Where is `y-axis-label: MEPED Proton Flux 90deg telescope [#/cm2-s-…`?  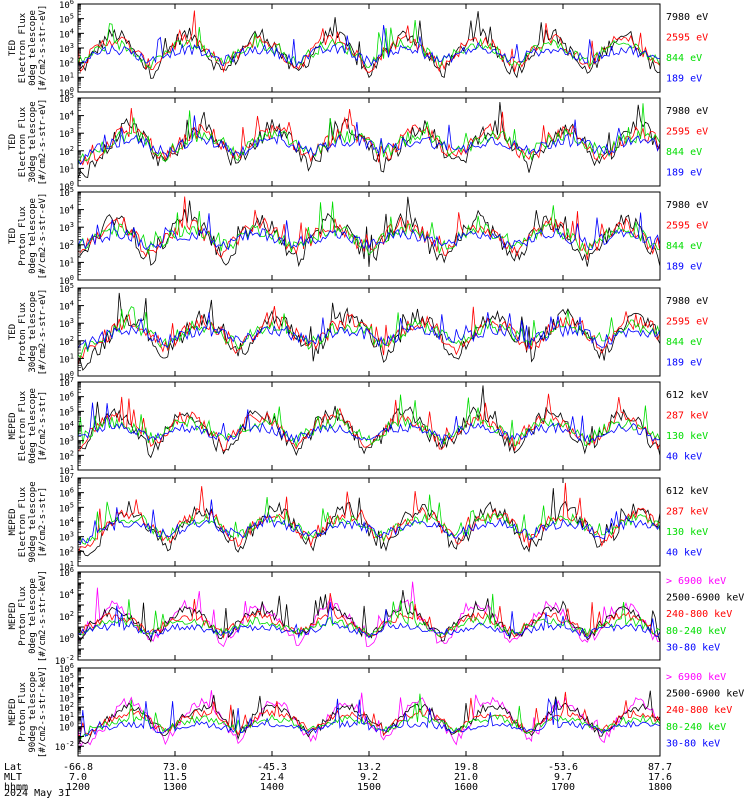 y-axis-label: MEPED Proton Flux 90deg telescope [#/cm2-s-… is located at coordinates (28, 712).